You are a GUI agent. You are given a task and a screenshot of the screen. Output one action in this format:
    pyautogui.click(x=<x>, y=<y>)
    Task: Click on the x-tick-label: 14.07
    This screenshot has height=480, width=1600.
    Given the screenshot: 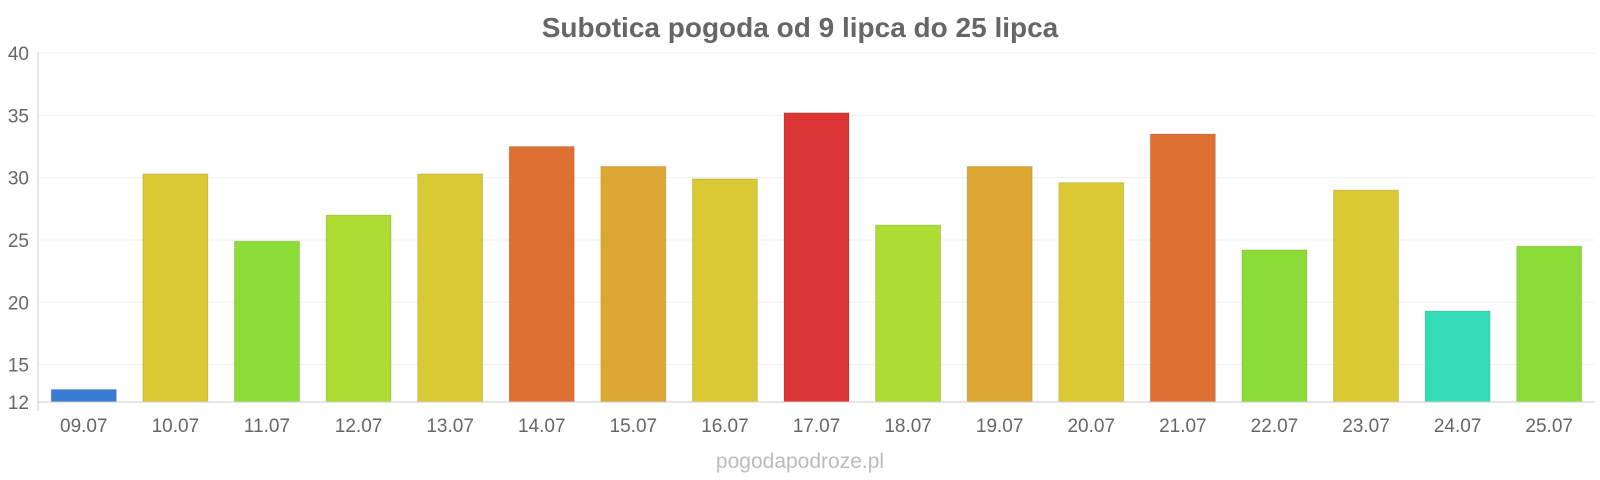 What is the action you would take?
    pyautogui.click(x=542, y=426)
    